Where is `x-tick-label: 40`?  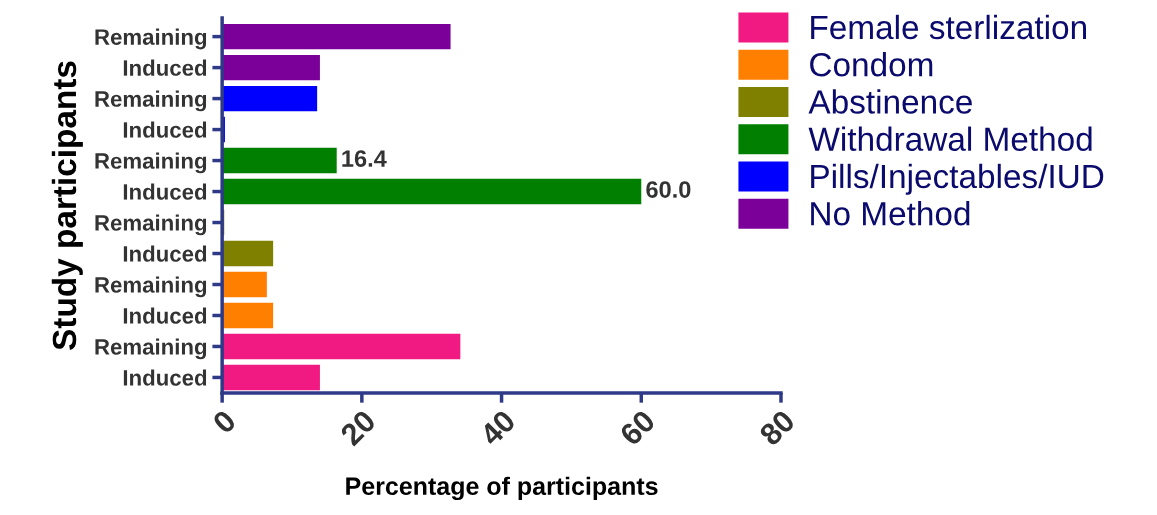
x-tick-label: 40 is located at coordinates (497, 428).